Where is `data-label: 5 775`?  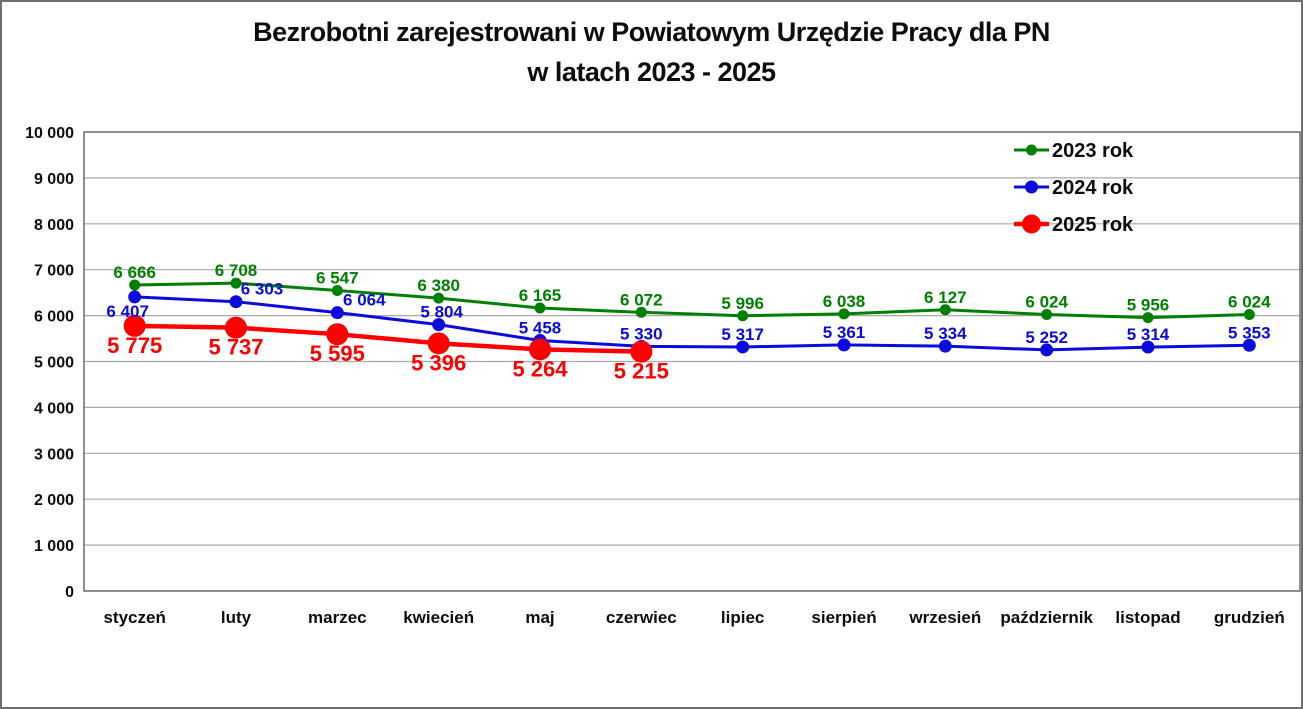
data-label: 5 775 is located at coordinates (134, 345).